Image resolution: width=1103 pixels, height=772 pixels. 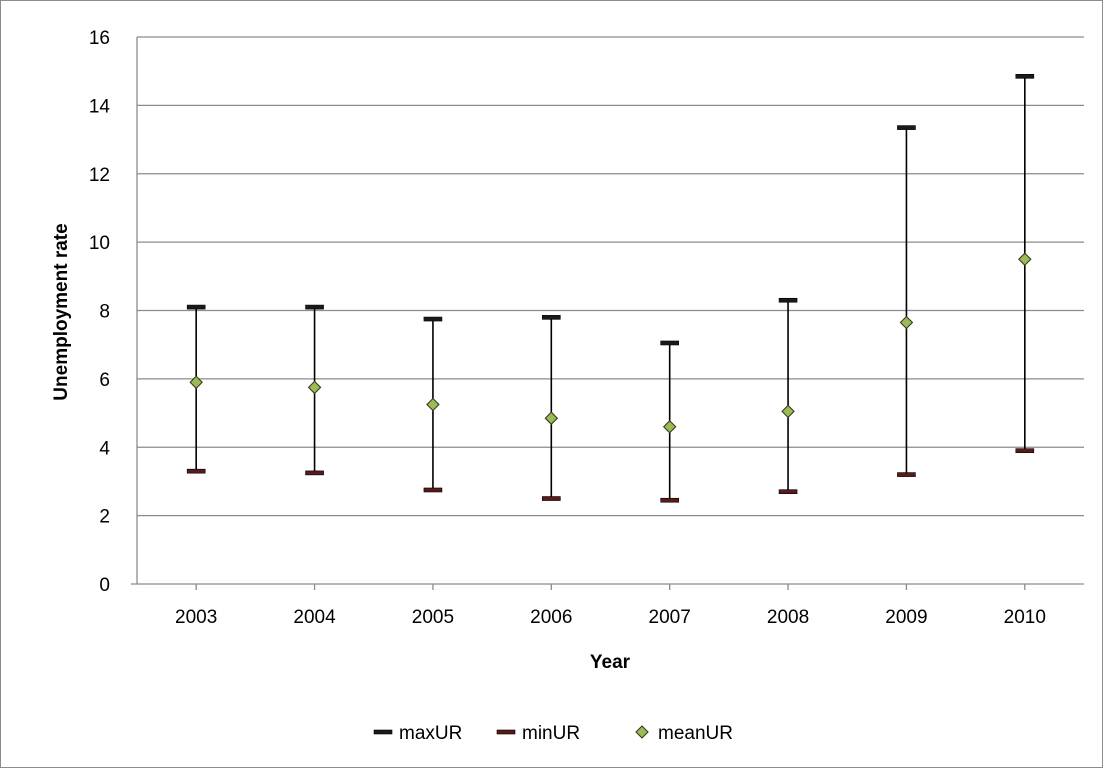 I want to click on y-tick-label: 8, so click(x=104, y=312).